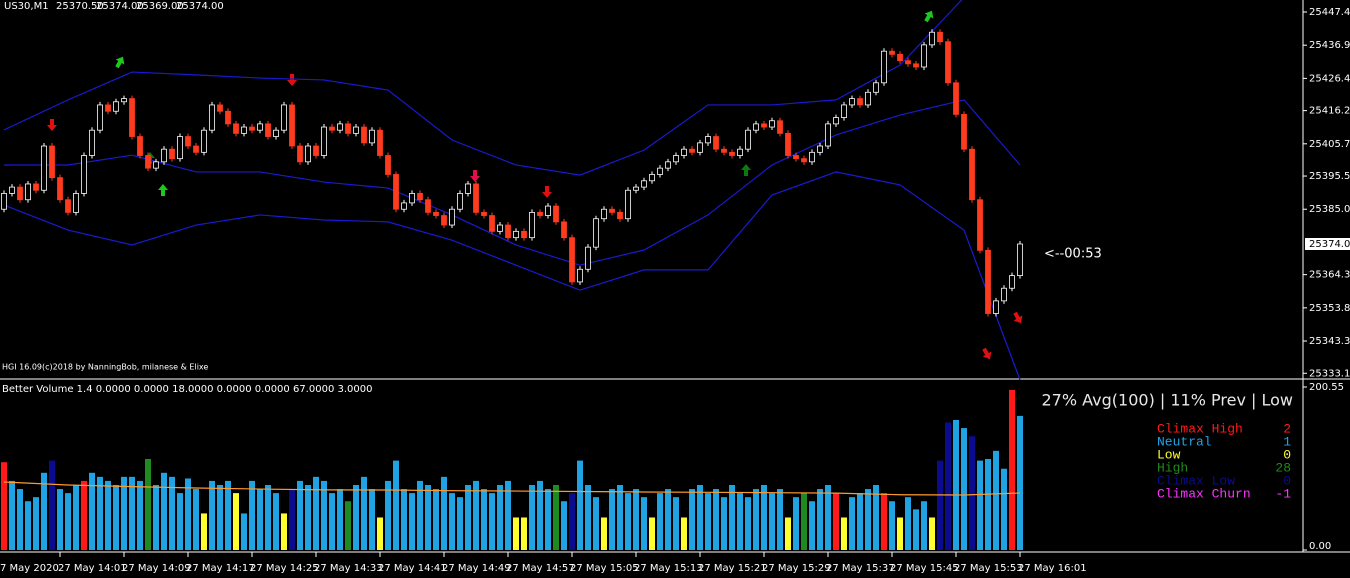 The height and width of the screenshot is (578, 1350). What do you see at coordinates (1326, 387) in the screenshot?
I see `volume-axis-label: 200.55` at bounding box center [1326, 387].